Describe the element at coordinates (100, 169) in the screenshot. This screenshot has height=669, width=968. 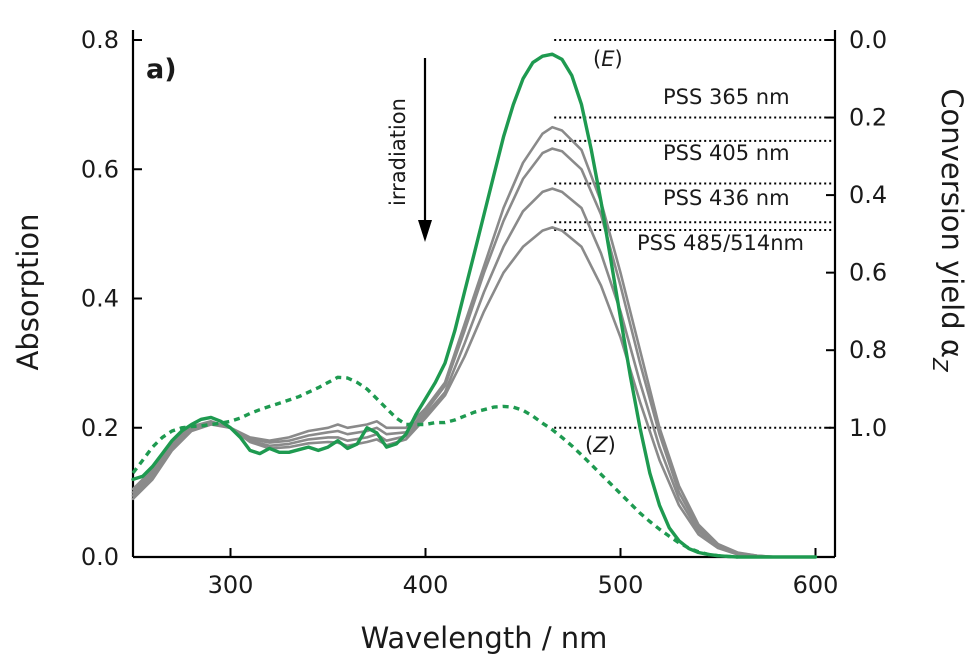
I see `y-tick-label: 0.6` at that location.